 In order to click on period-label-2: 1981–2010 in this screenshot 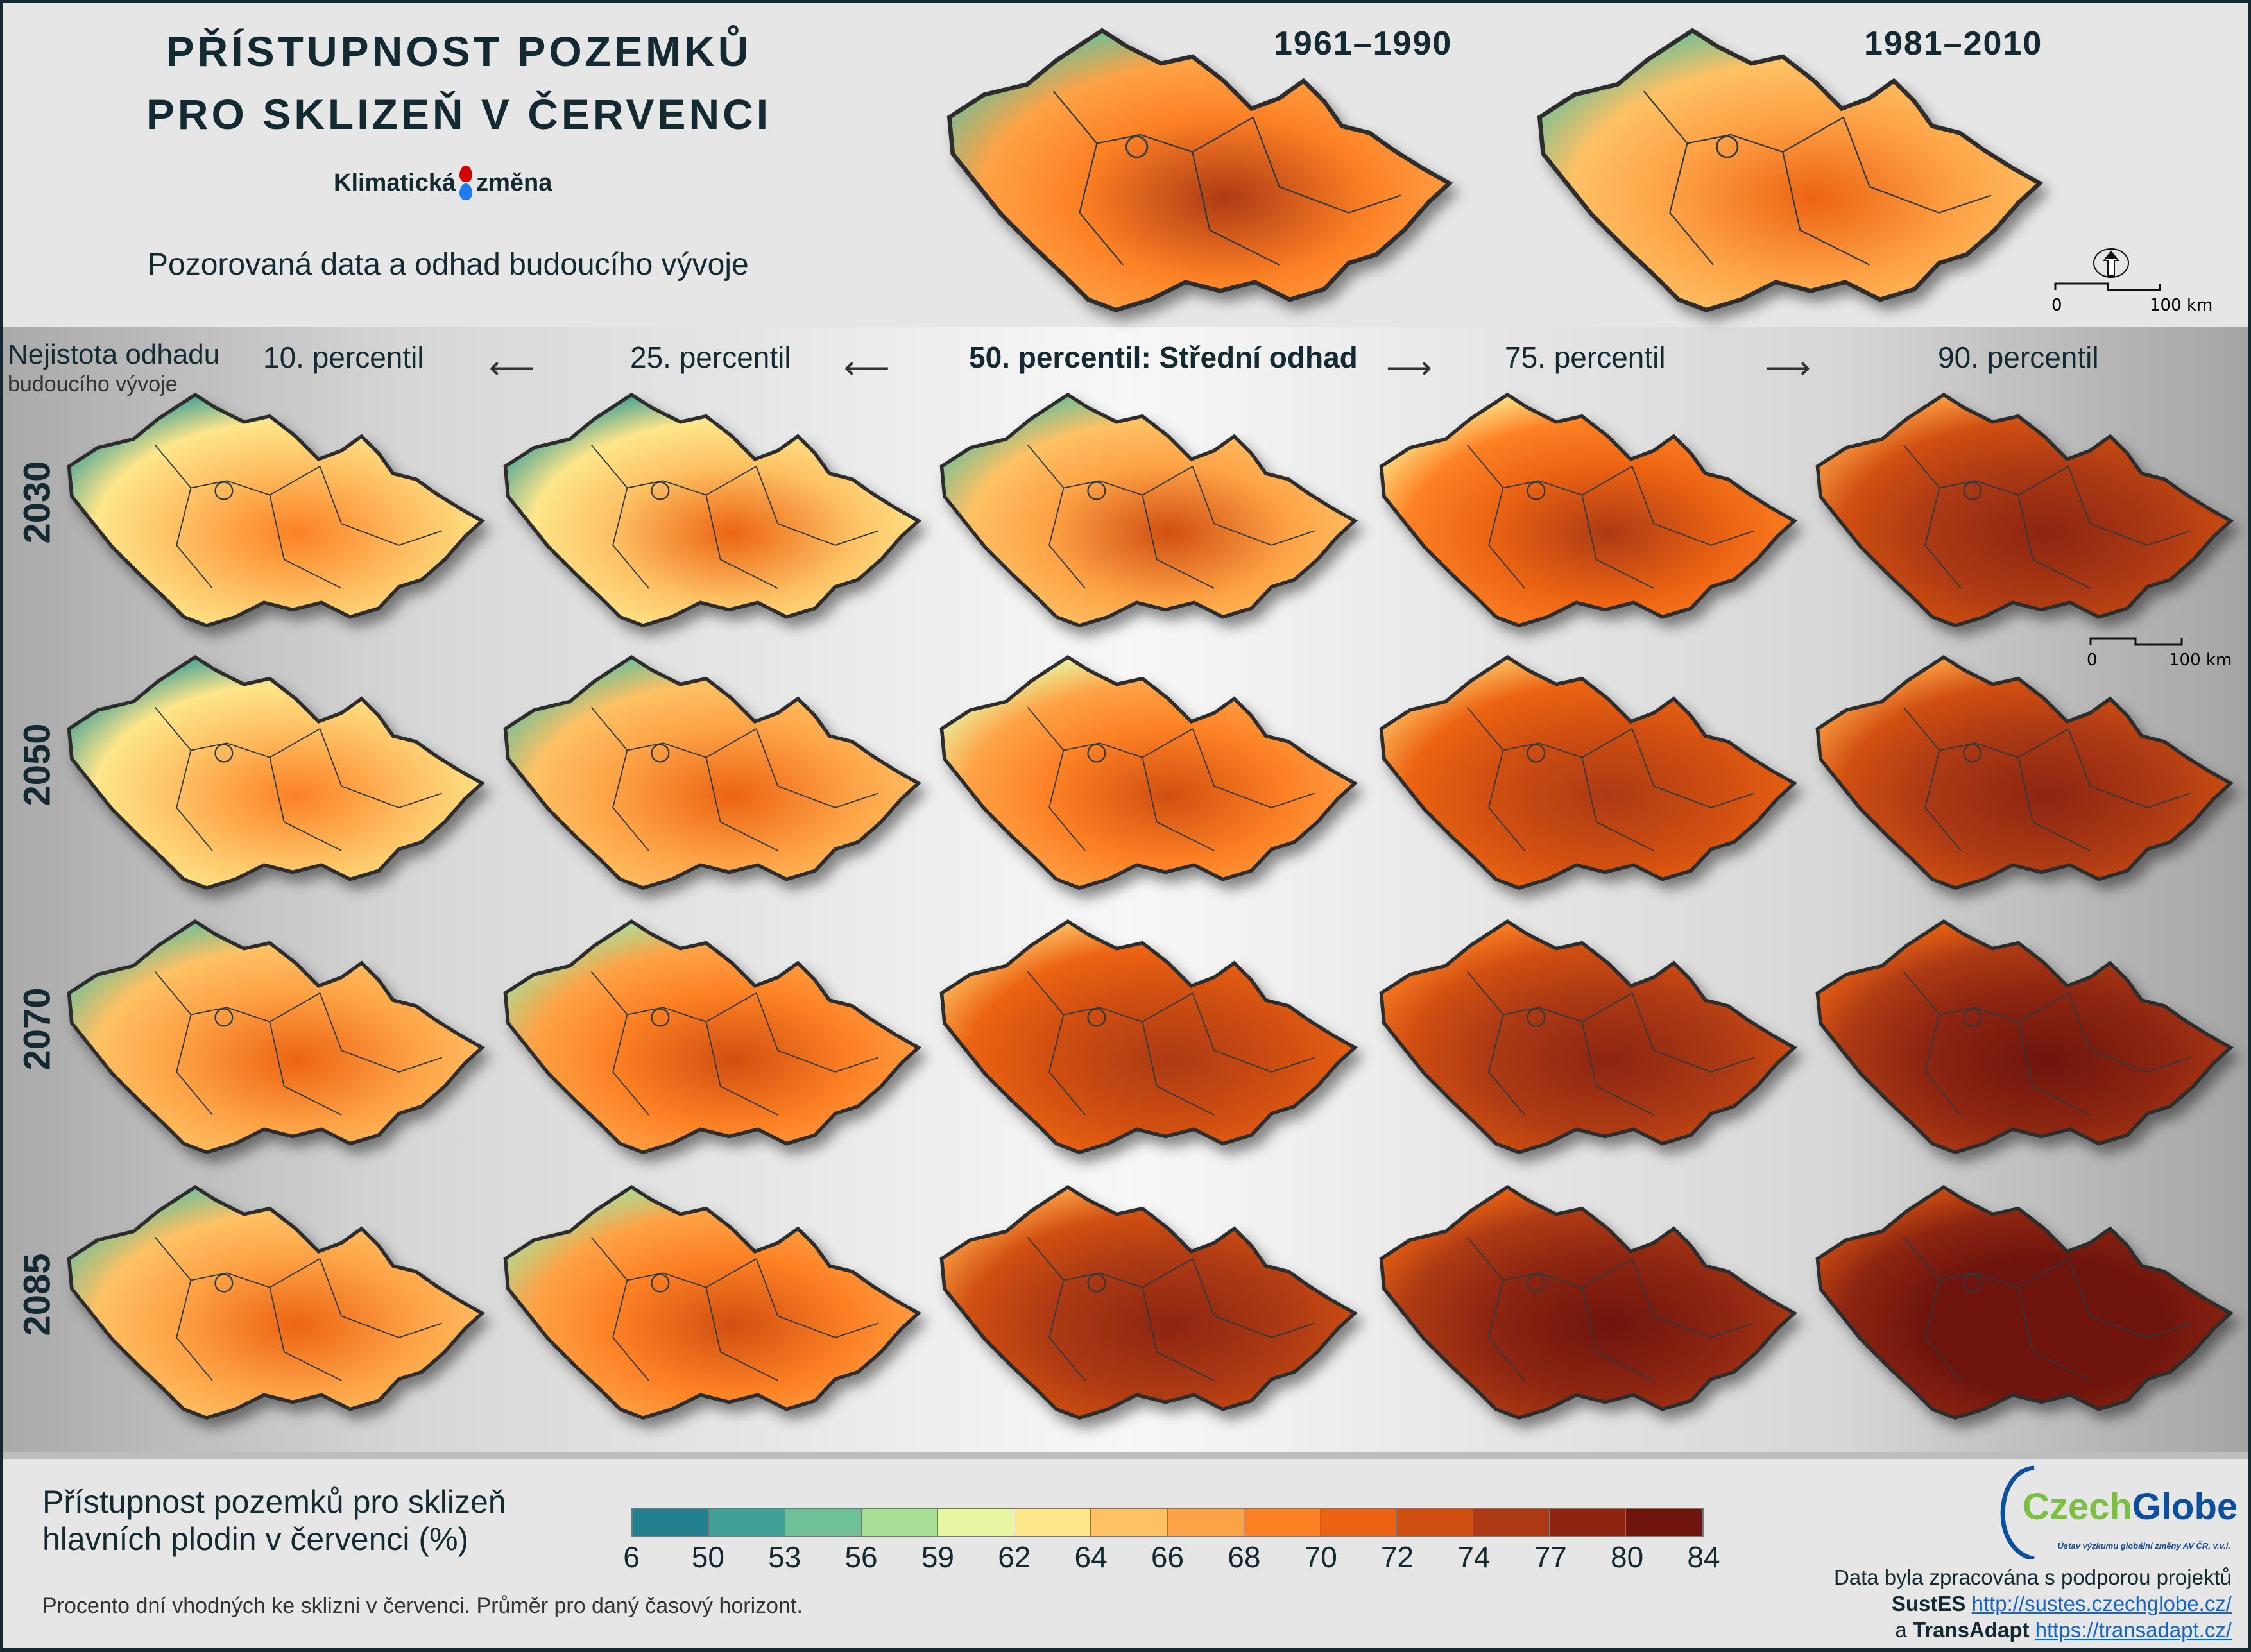, I will do `click(1953, 43)`.